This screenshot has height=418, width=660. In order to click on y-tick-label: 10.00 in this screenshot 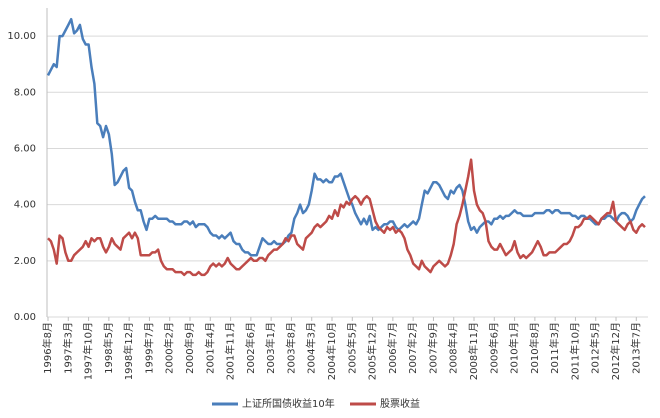, I will do `click(21, 36)`.